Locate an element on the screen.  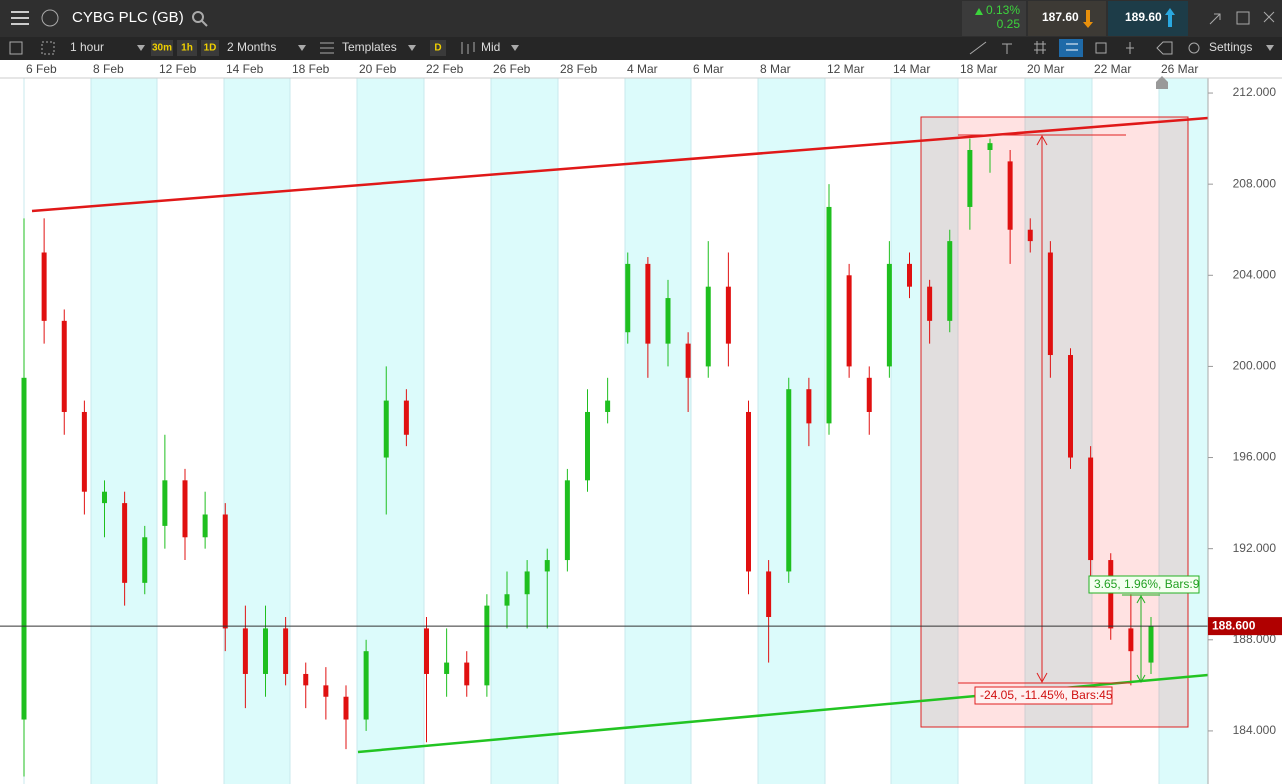
range: 2 Months is located at coordinates (251, 47).